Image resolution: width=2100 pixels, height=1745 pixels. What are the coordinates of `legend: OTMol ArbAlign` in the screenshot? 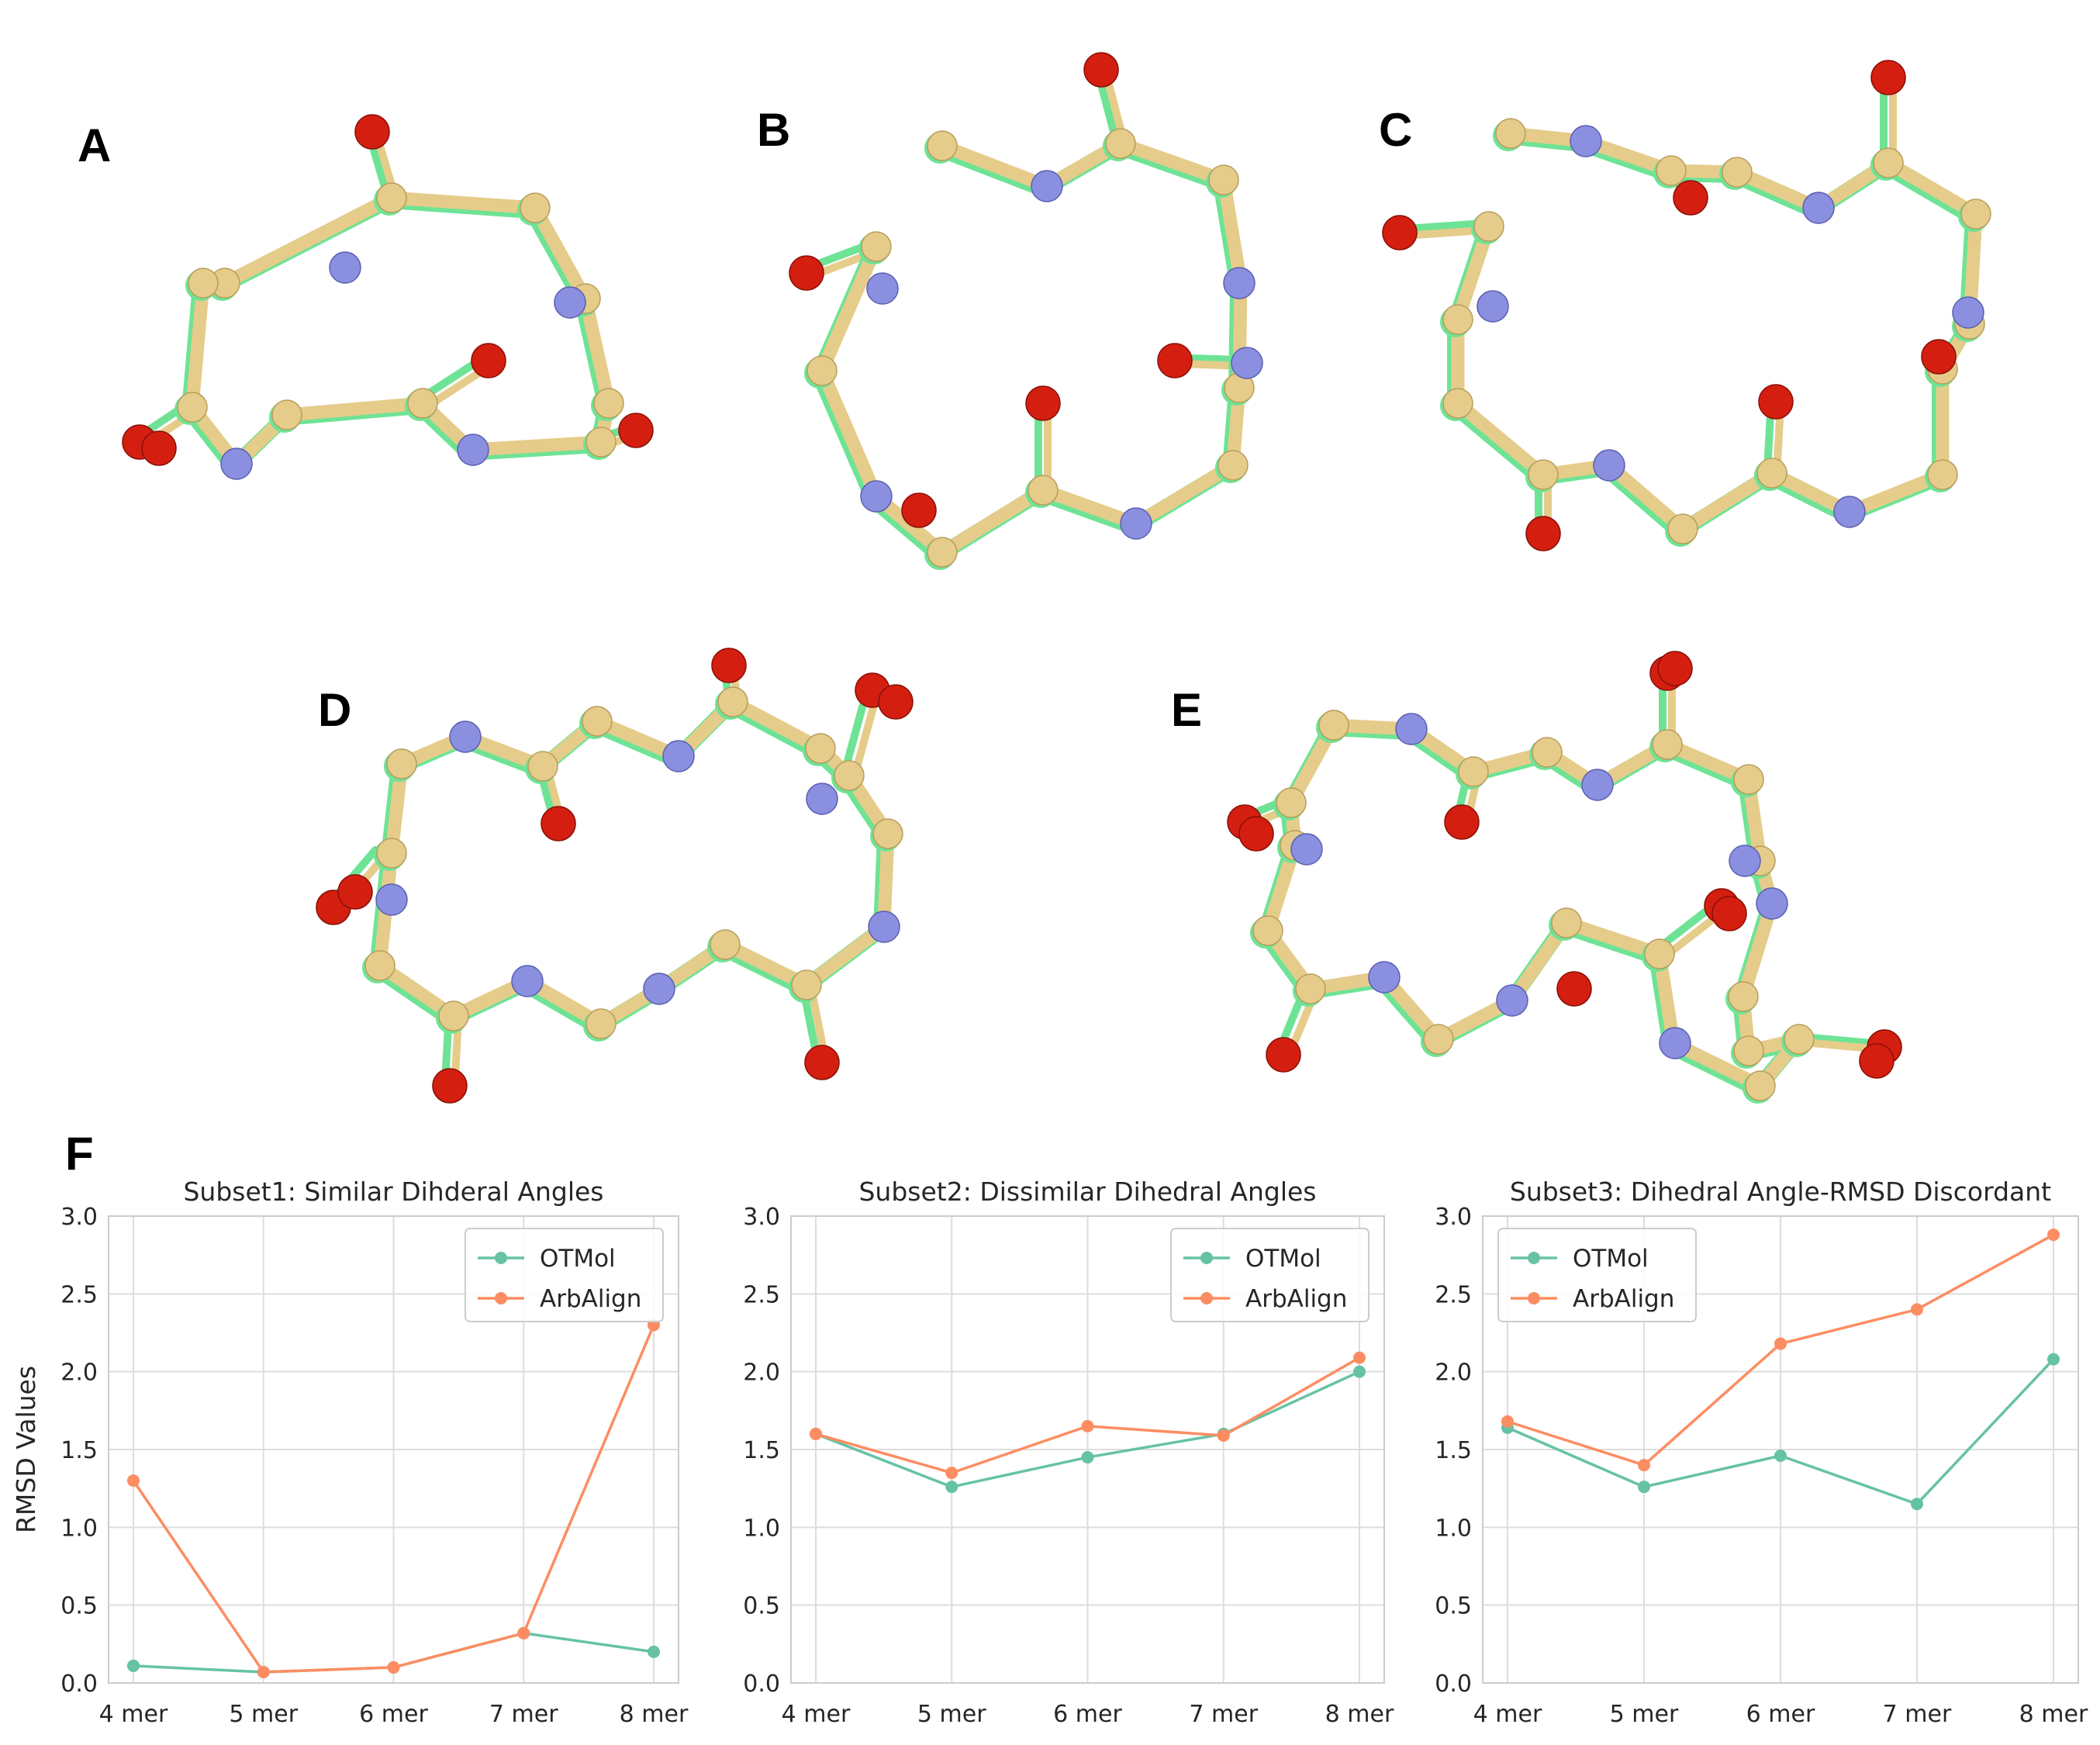 It's located at (1597, 1275).